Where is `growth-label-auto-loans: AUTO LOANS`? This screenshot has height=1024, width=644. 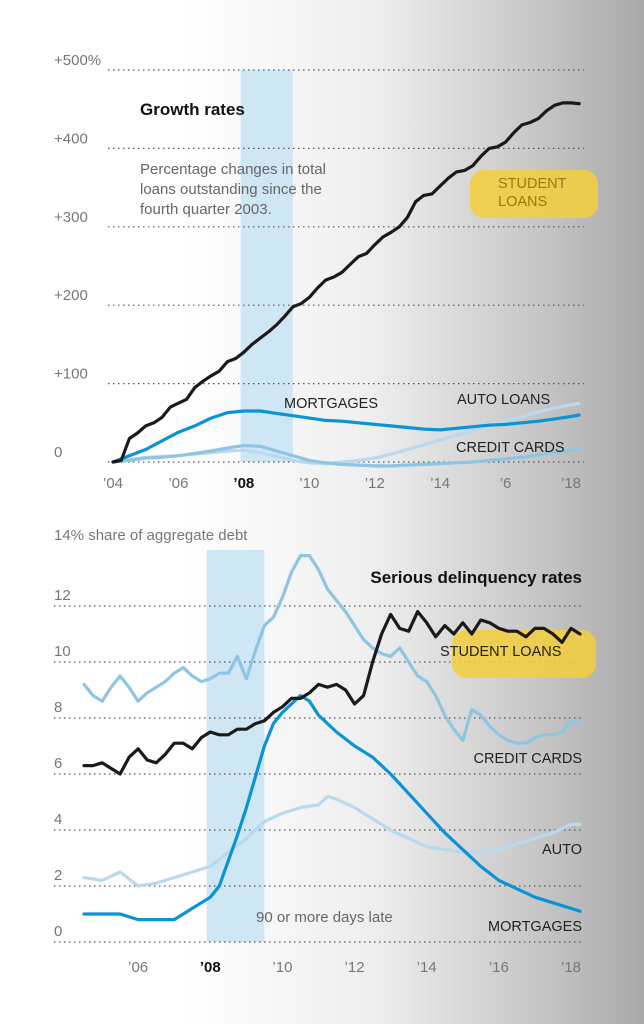
growth-label-auto-loans: AUTO LOANS is located at coordinates (503, 400).